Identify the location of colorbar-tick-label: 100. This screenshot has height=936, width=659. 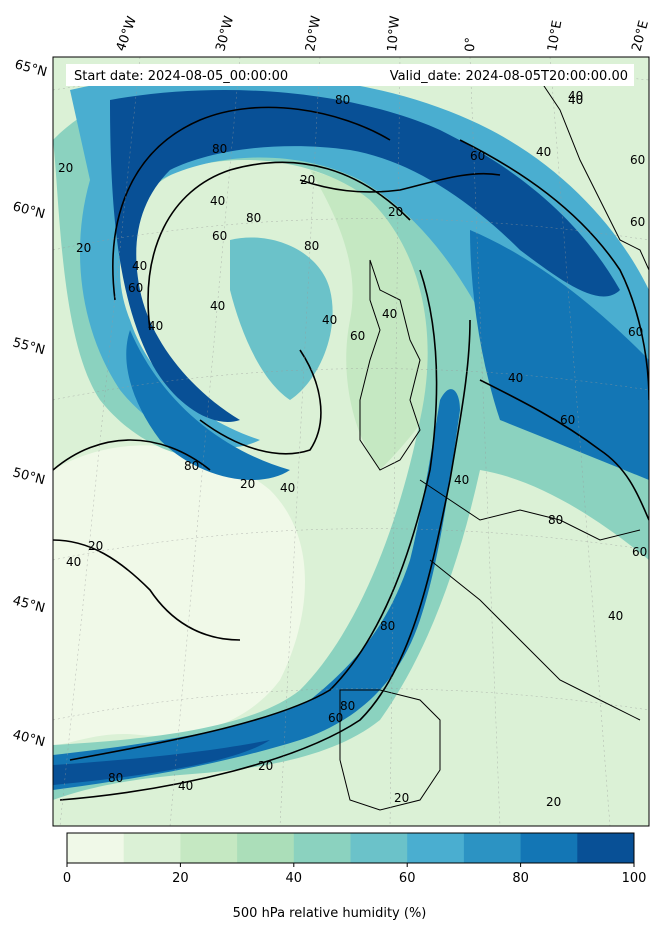
(634, 878).